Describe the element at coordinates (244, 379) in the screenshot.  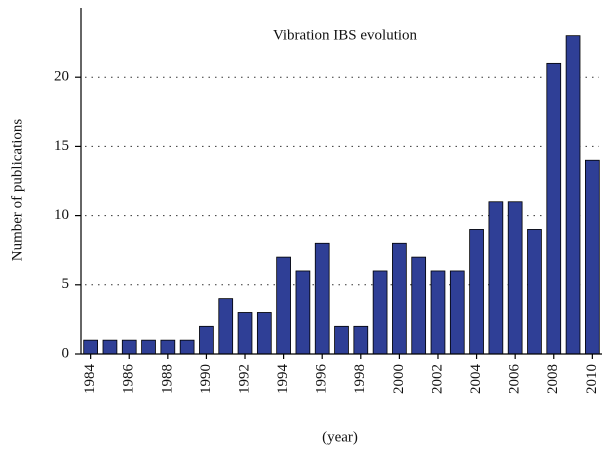
I see `x-tick-label: 1992` at that location.